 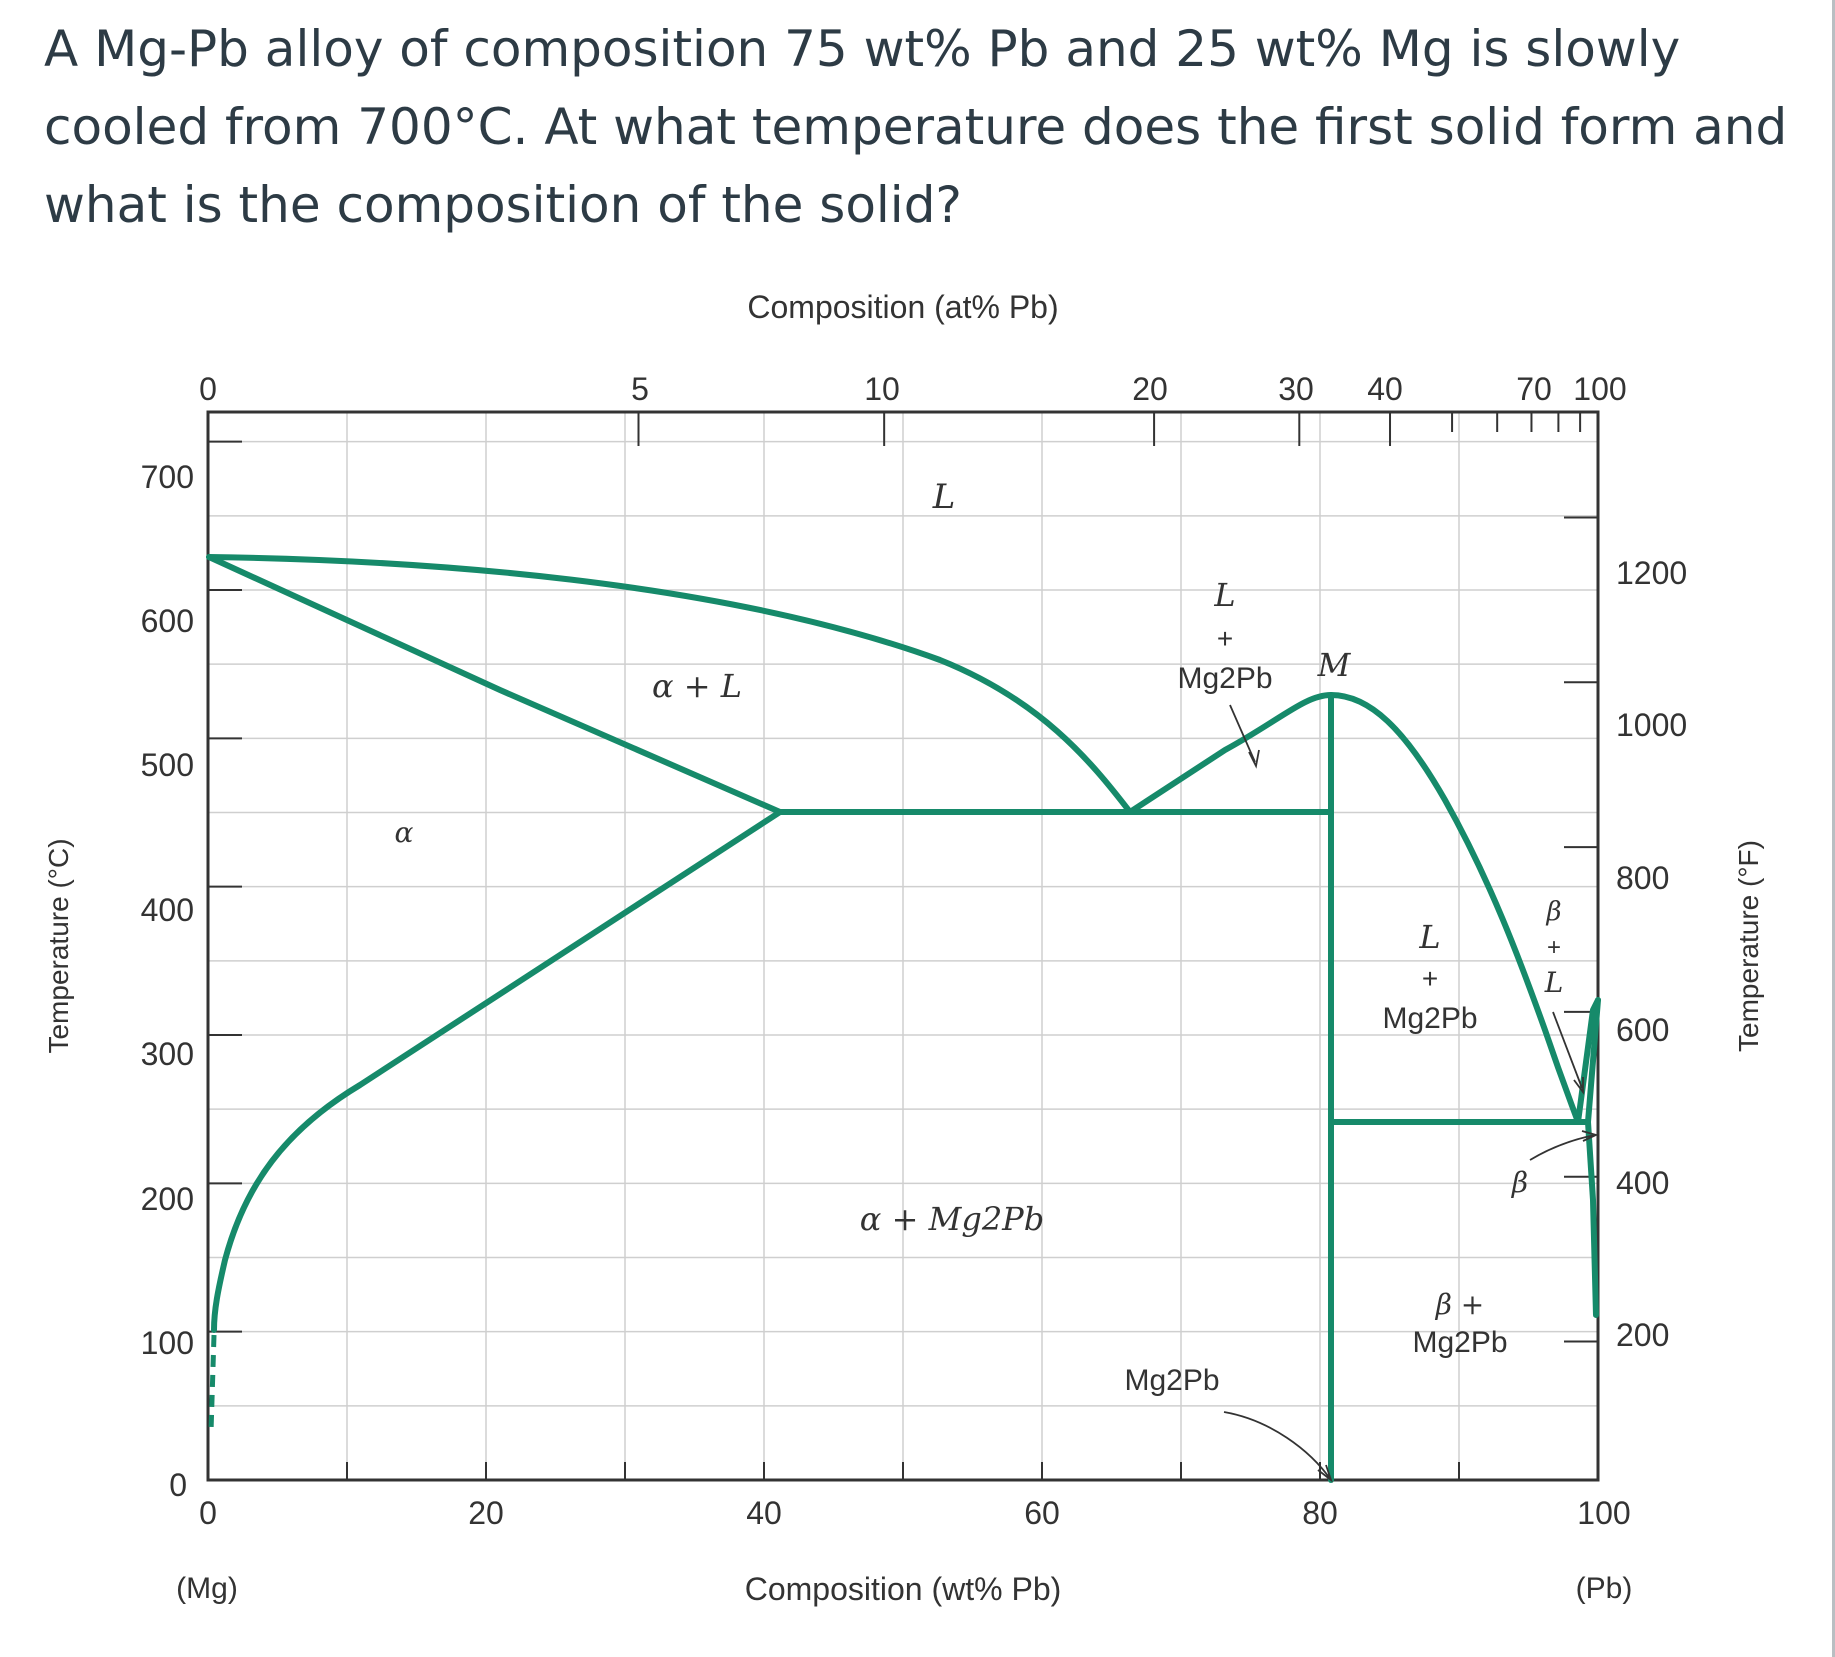 What do you see at coordinates (1651, 954) in the screenshot?
I see `y-right-tick-labels: 200 400 600 800 1000 1200` at bounding box center [1651, 954].